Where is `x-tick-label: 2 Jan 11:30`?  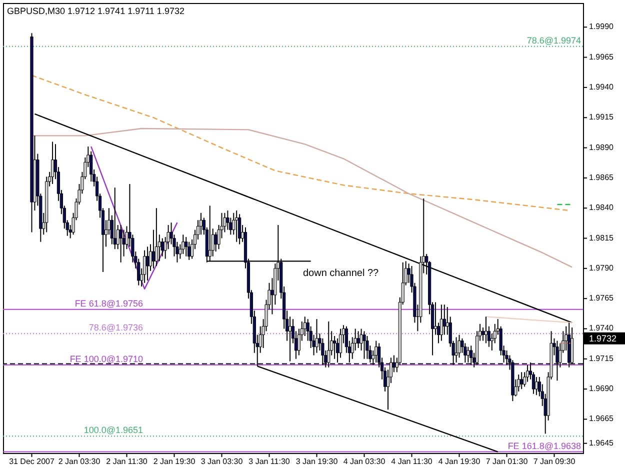
x-tick-label: 2 Jan 11:30 is located at coordinates (127, 461).